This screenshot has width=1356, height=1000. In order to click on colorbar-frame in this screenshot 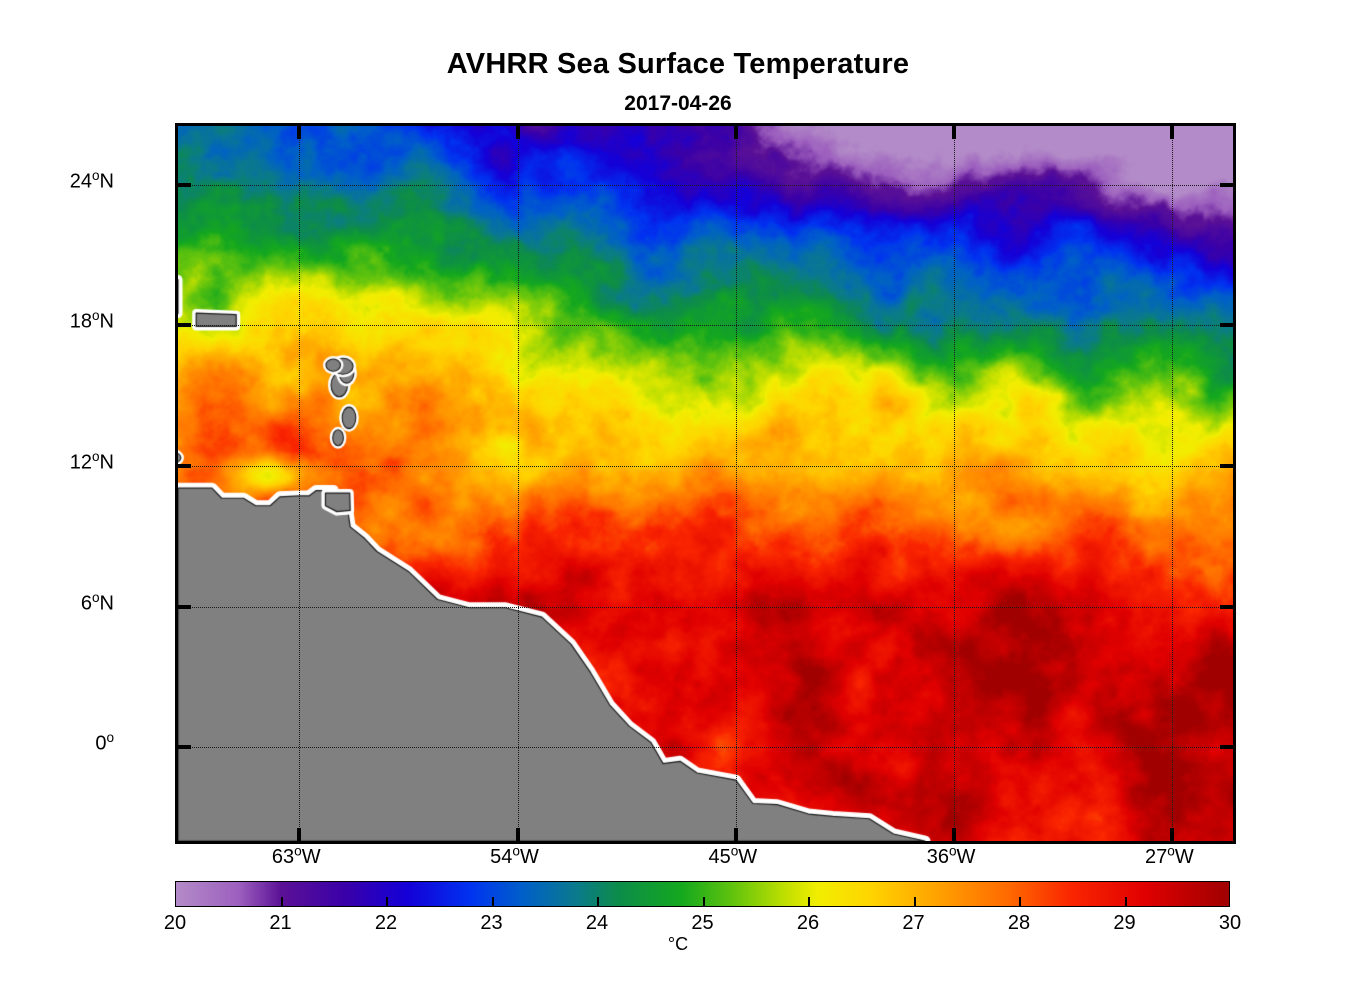, I will do `click(702, 894)`.